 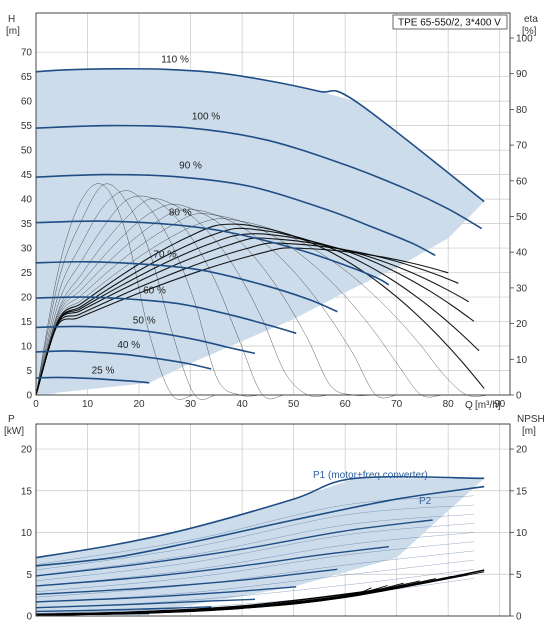 I want to click on eta-tick-label: 100, so click(x=524, y=38).